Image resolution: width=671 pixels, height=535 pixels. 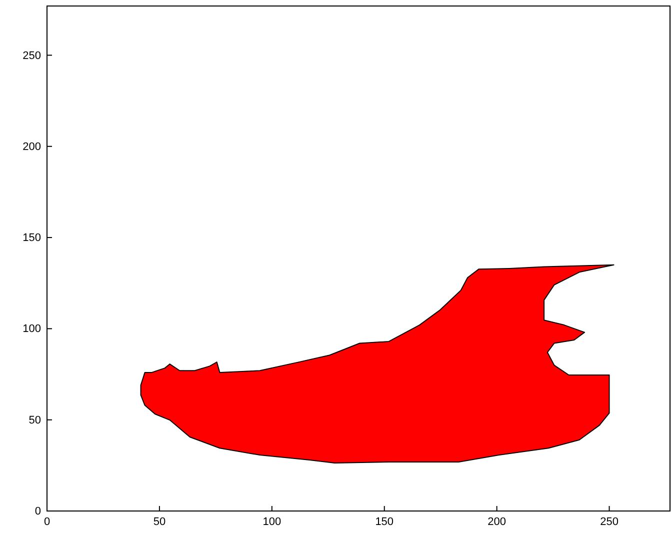 What do you see at coordinates (497, 522) in the screenshot?
I see `x-tick-label: 200` at bounding box center [497, 522].